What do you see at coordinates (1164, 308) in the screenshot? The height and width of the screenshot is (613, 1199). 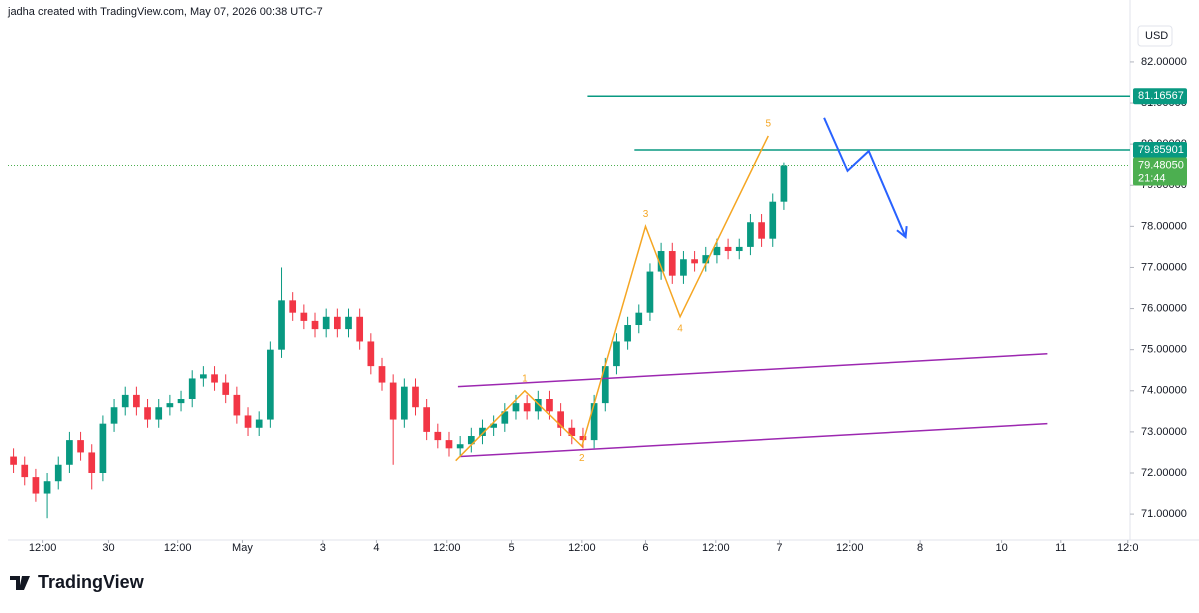 I see `y-tick-label: 76.00000` at bounding box center [1164, 308].